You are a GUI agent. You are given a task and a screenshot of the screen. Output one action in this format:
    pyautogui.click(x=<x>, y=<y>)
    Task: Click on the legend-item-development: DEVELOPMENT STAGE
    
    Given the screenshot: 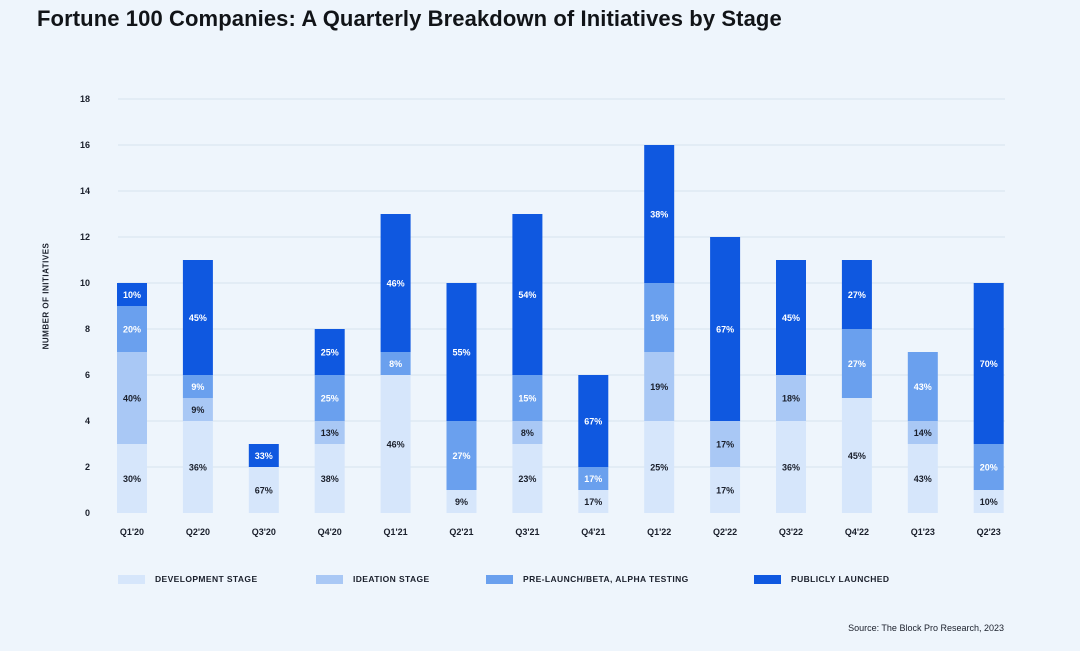 What is the action you would take?
    pyautogui.click(x=188, y=579)
    